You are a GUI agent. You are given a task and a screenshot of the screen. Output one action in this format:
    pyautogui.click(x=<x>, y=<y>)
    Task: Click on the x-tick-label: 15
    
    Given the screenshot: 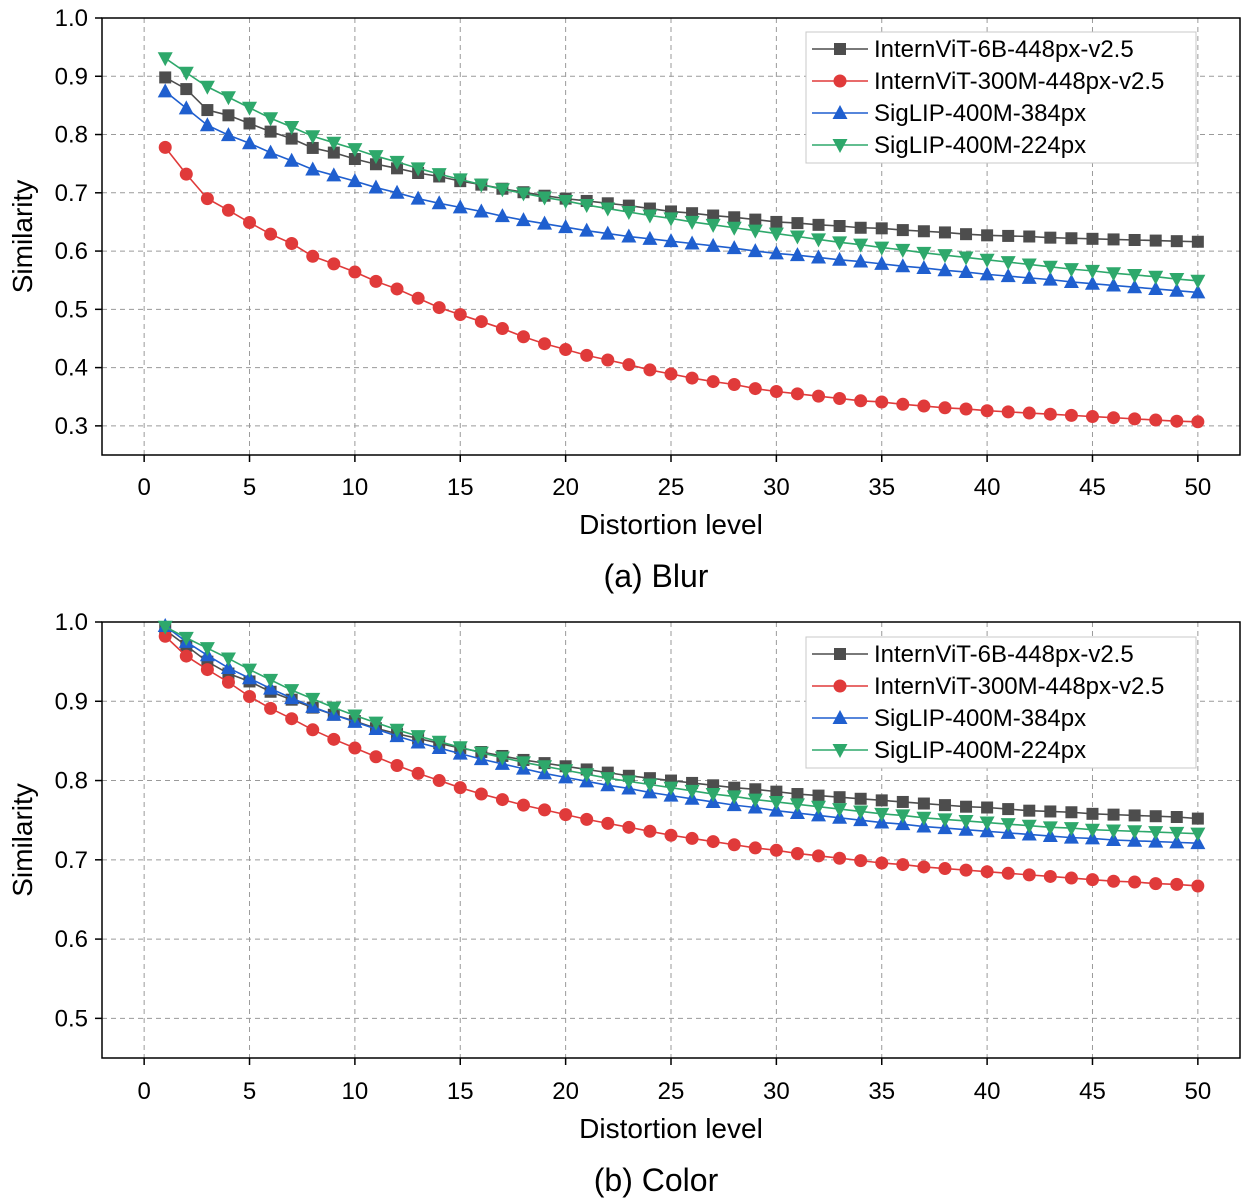 What is the action you would take?
    pyautogui.click(x=460, y=487)
    